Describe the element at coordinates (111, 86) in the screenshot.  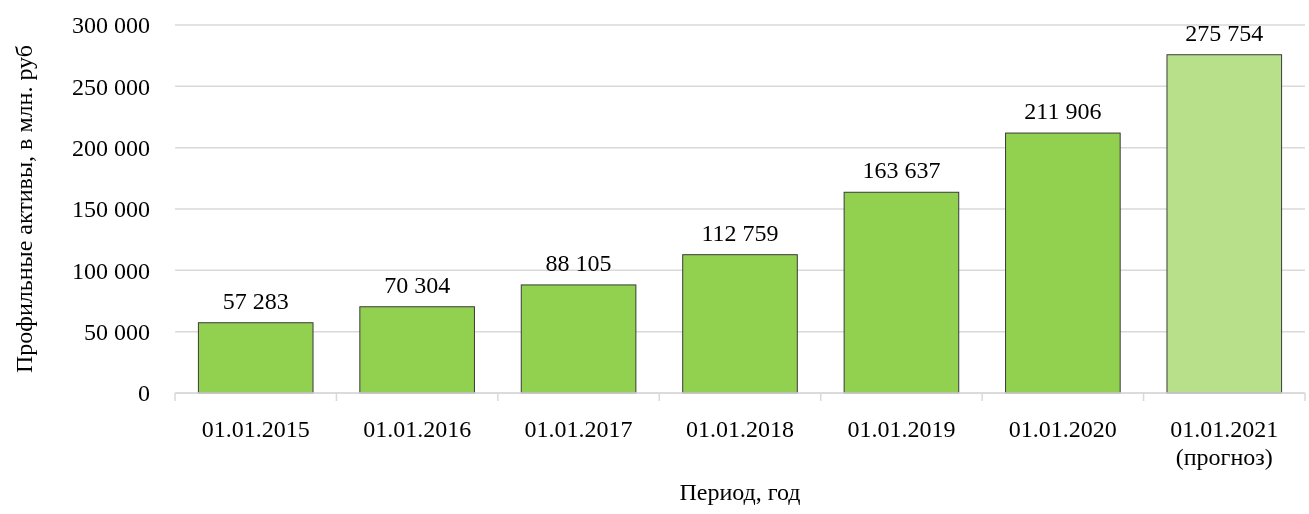
I see `y-tick-label: 250 000` at that location.